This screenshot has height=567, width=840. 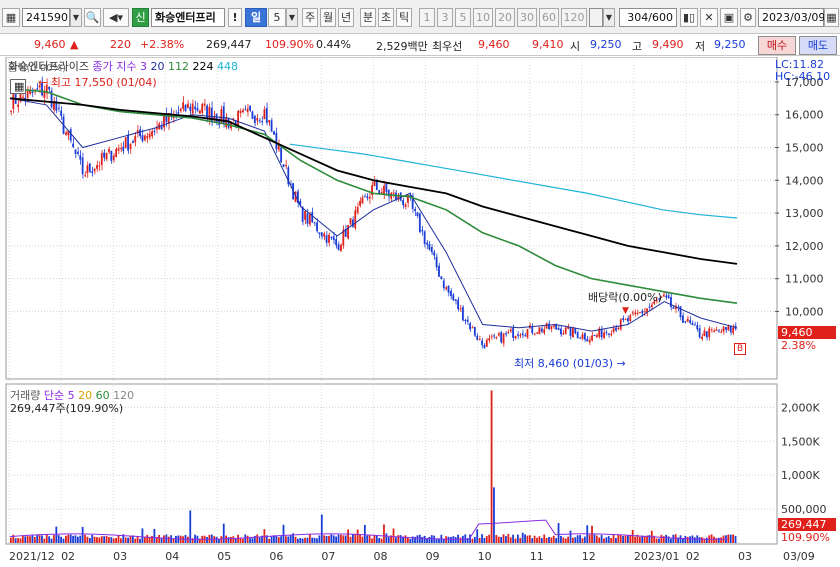 What do you see at coordinates (527, 17) in the screenshot?
I see `minute-30-button: 30` at bounding box center [527, 17].